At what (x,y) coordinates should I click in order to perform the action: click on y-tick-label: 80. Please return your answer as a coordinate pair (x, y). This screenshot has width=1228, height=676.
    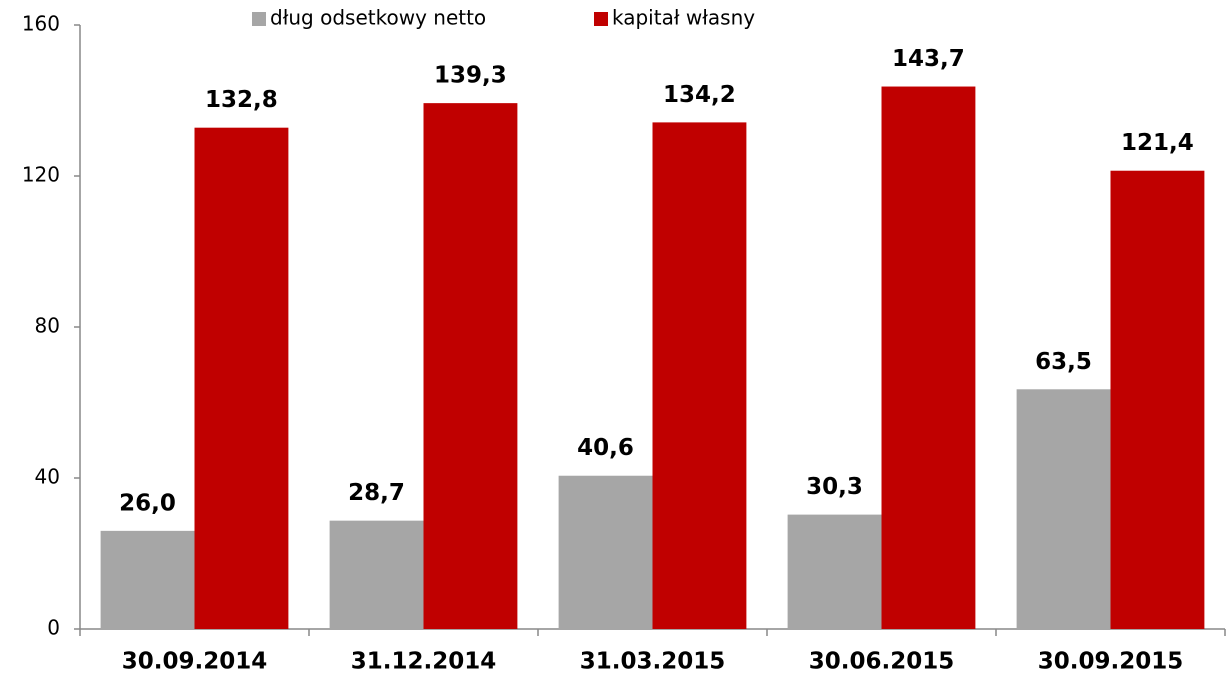
    Looking at the image, I should click on (47, 326).